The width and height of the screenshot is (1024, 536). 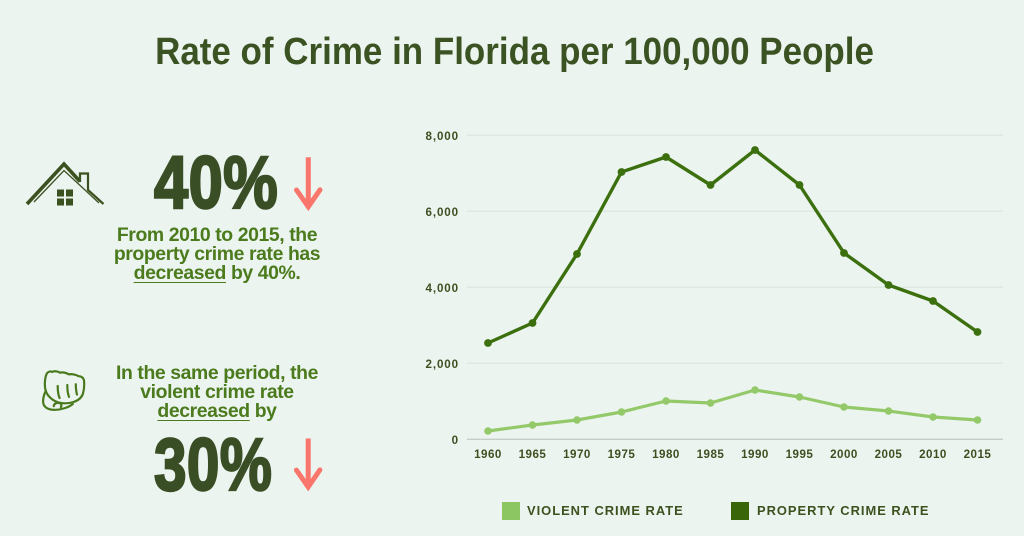 What do you see at coordinates (442, 364) in the screenshot?
I see `svg-text: 2,000` at bounding box center [442, 364].